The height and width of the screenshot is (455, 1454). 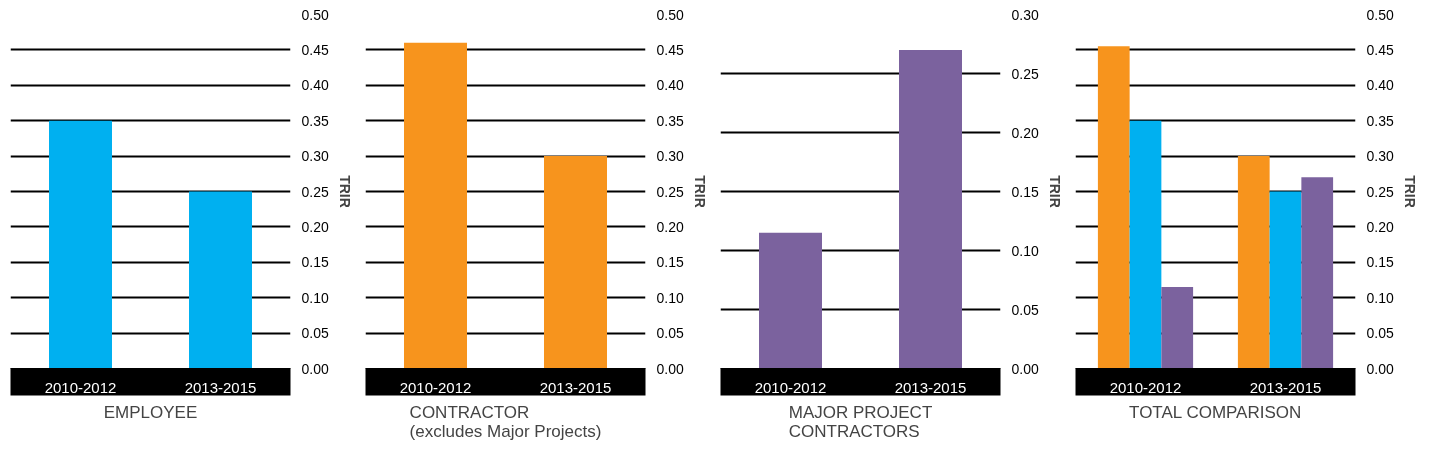 I want to click on text: EMPLOYEE, so click(x=150, y=412).